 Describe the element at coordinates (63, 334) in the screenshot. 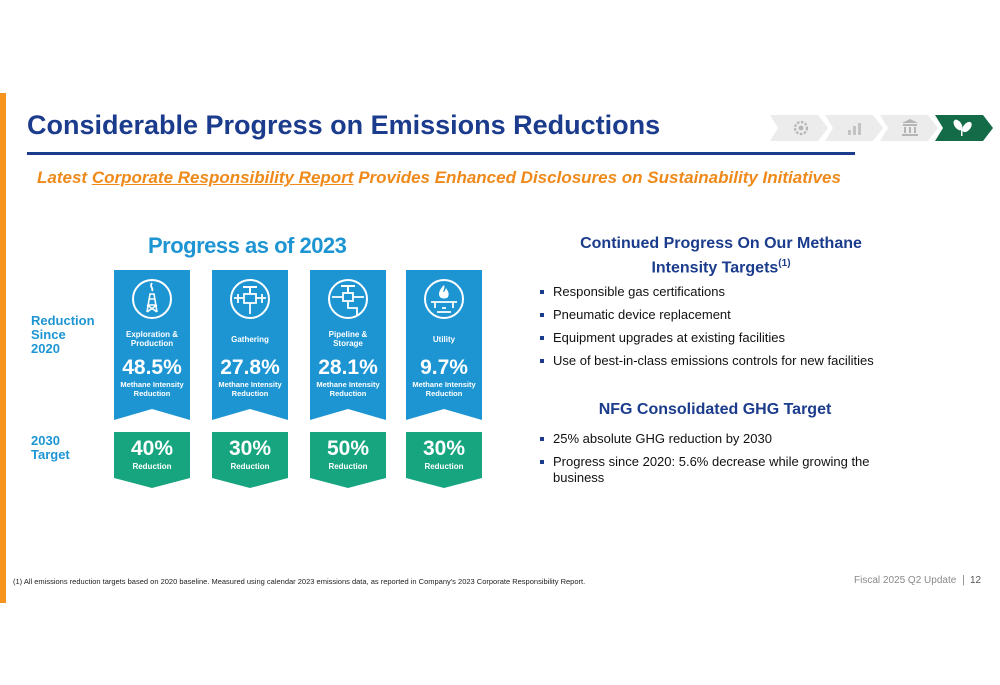

I see `row-label-reduction: Reduction Since 2020` at that location.